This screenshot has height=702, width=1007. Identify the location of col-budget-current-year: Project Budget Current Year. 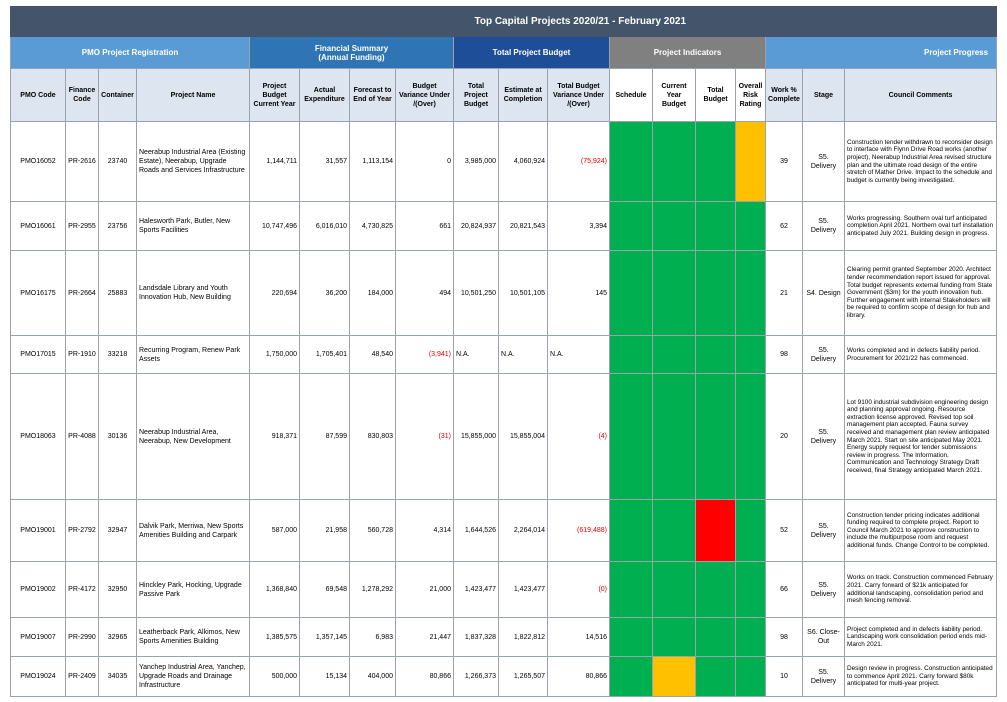
(274, 95).